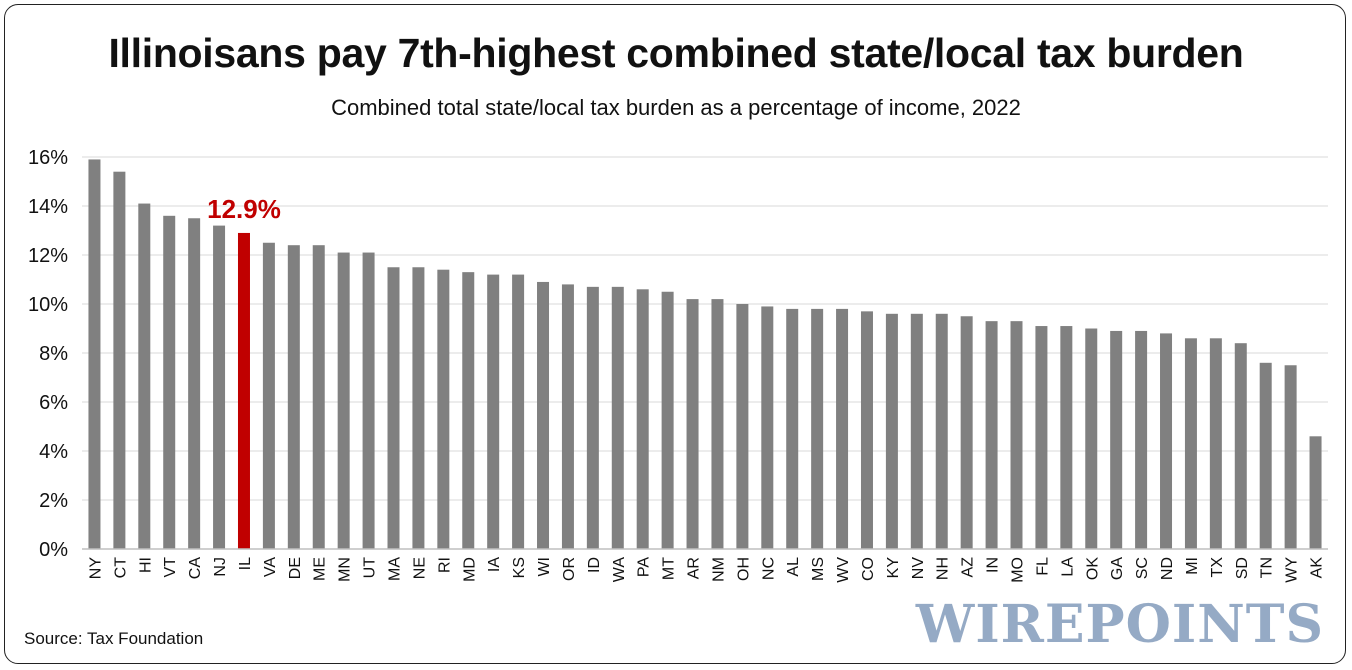  What do you see at coordinates (120, 568) in the screenshot?
I see `x-tick-label: CT` at bounding box center [120, 568].